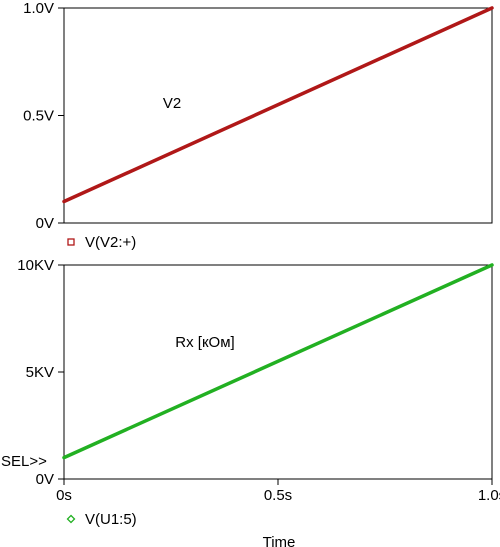 The height and width of the screenshot is (547, 500). What do you see at coordinates (204, 342) in the screenshot?
I see `plot-annotation: Rx [кОм]` at bounding box center [204, 342].